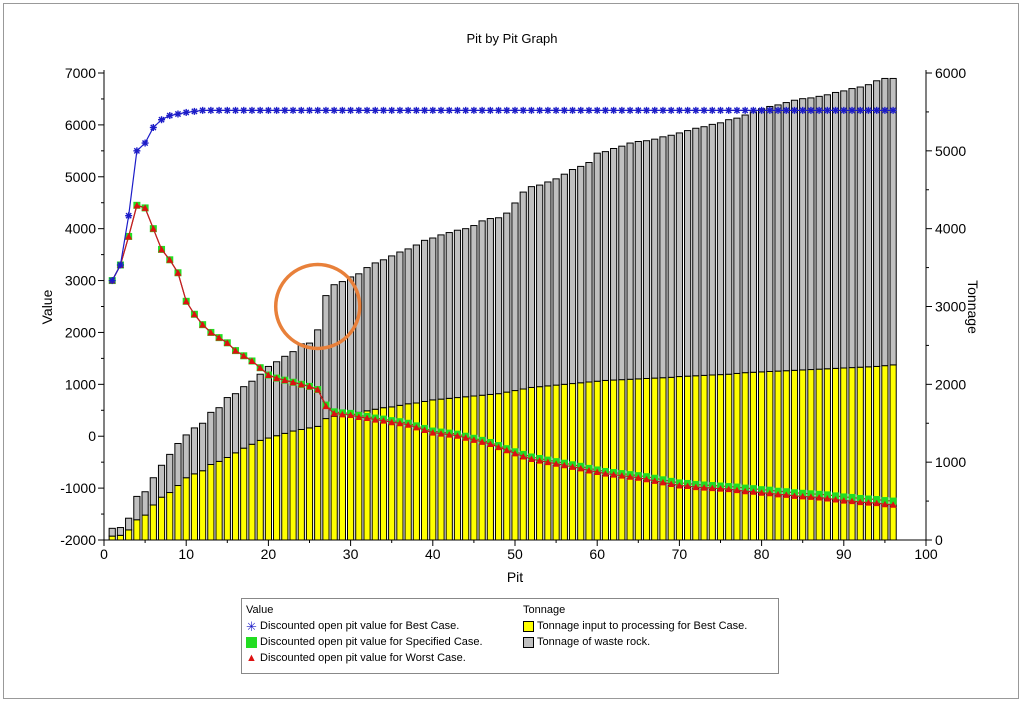 This screenshot has width=1024, height=704. Describe the element at coordinates (80, 281) in the screenshot. I see `y-tick-label: 3000` at that location.